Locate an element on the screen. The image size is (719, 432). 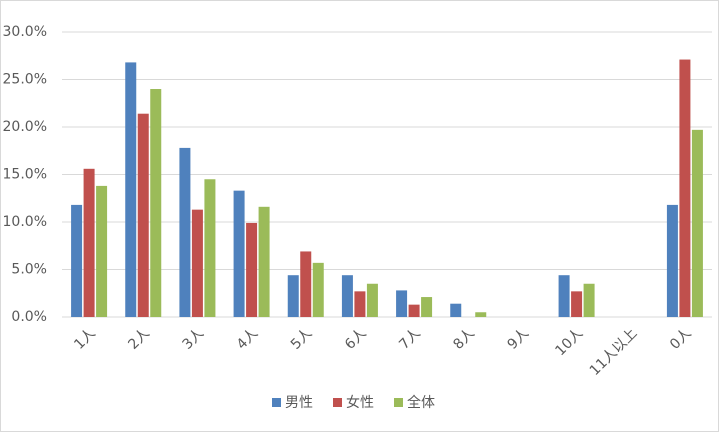
legend-label: 全体 is located at coordinates (421, 402).